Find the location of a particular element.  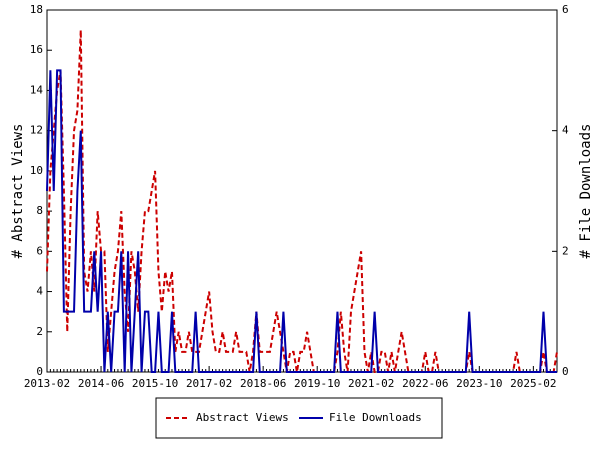

y-tick-label: 14 is located at coordinates (37, 89).